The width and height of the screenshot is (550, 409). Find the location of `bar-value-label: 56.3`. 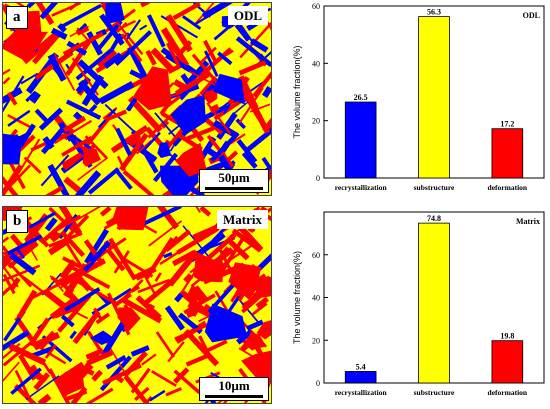

bar-value-label: 56.3 is located at coordinates (434, 12).